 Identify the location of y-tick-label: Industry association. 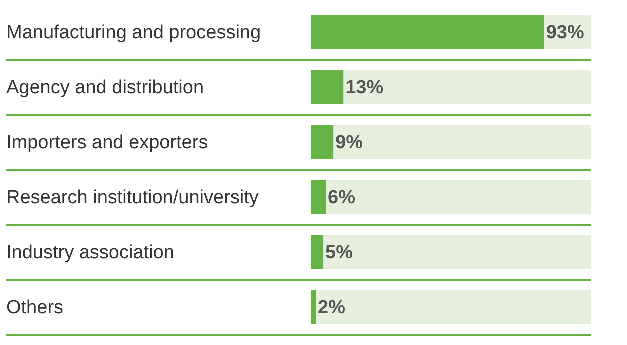
(90, 253).